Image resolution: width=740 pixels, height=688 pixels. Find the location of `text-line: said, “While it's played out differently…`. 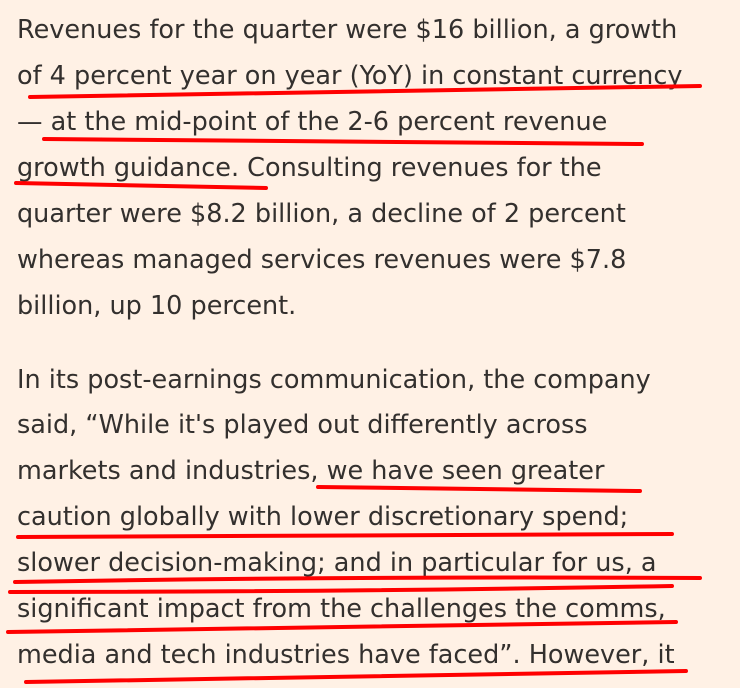

text-line: said, “While it's played out differently… is located at coordinates (302, 425).